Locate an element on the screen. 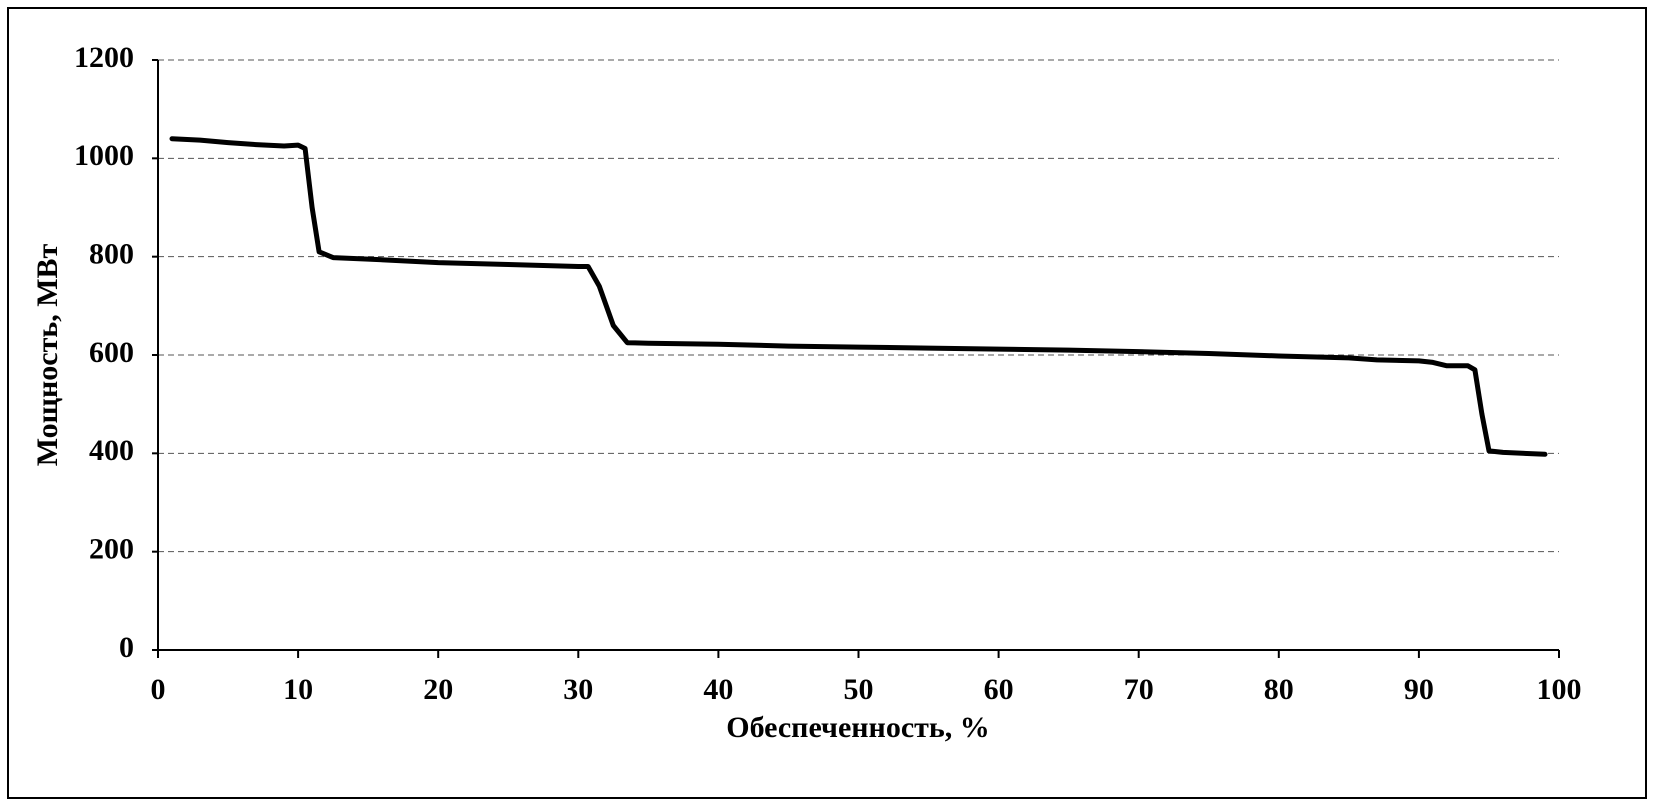 The image size is (1654, 808). y-tick-label: 1200 is located at coordinates (104, 57).